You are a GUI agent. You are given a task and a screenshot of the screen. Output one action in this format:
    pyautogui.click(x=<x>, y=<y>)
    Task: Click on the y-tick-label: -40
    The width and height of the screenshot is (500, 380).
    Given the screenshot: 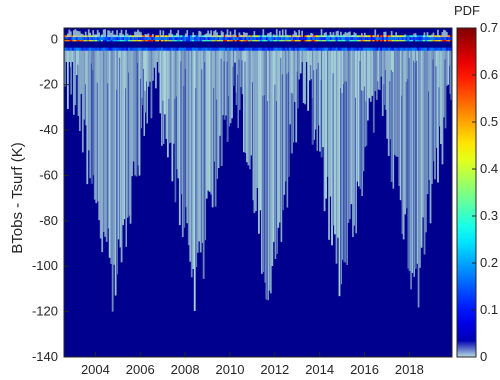 What is the action you would take?
    pyautogui.click(x=48, y=129)
    